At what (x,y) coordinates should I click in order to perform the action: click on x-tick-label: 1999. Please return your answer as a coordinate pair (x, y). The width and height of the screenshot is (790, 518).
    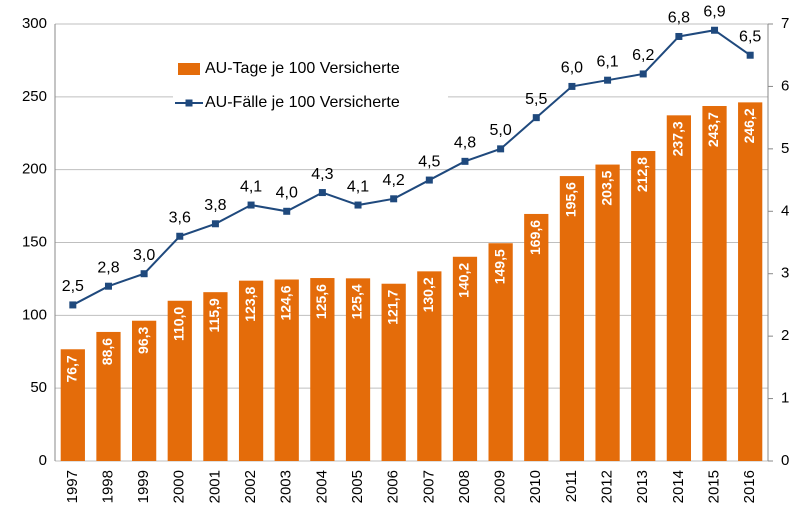
    Looking at the image, I should click on (143, 486).